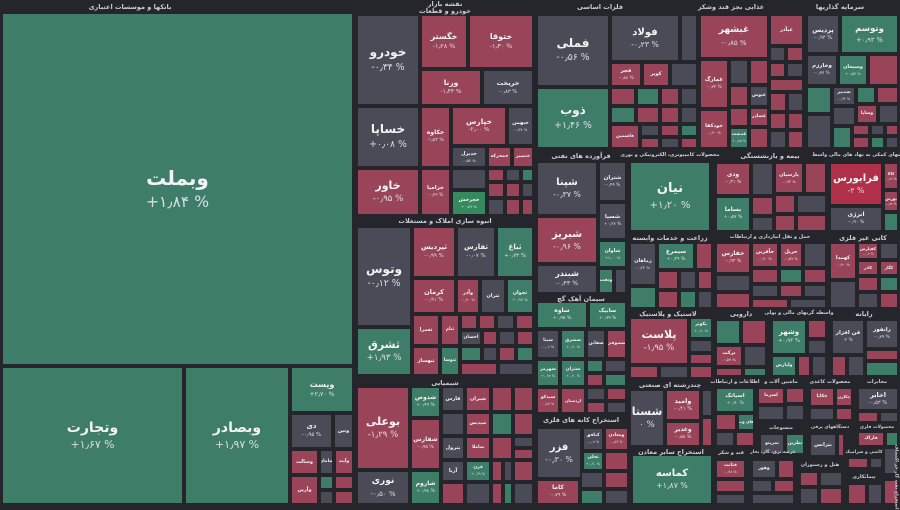 The width and height of the screenshot is (900, 510). What do you see at coordinates (593, 461) in the screenshot?
I see `stock-tile: تجلی +۰٫۹۰ %` at bounding box center [593, 461].